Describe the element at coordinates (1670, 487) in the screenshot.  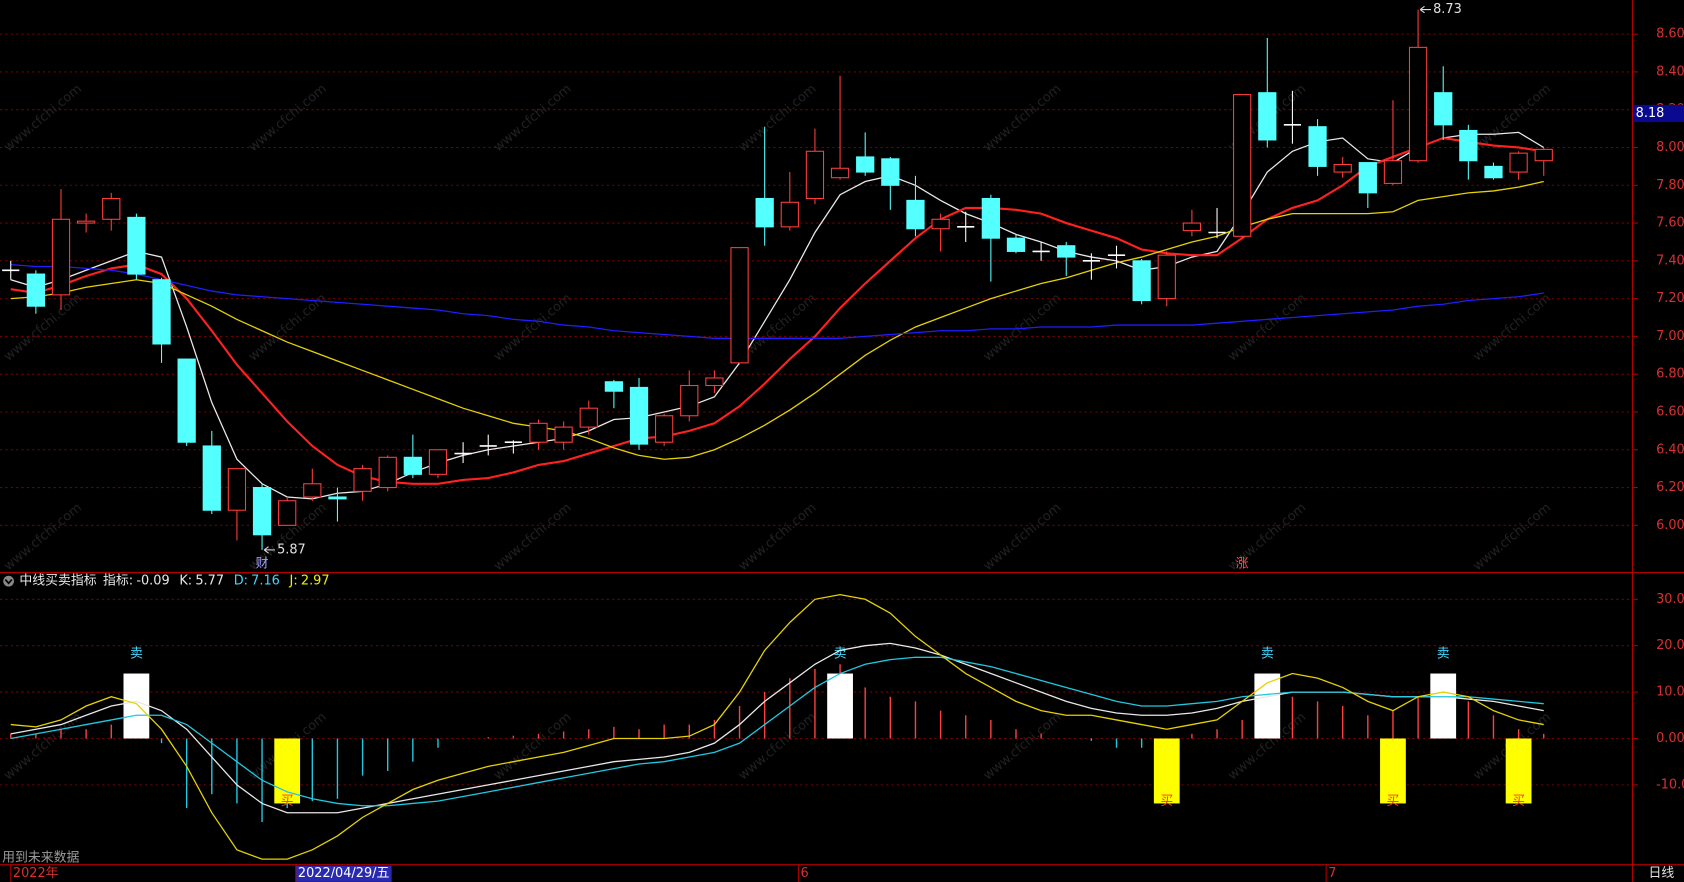
I see `y-tick-label: 6.20` at that location.